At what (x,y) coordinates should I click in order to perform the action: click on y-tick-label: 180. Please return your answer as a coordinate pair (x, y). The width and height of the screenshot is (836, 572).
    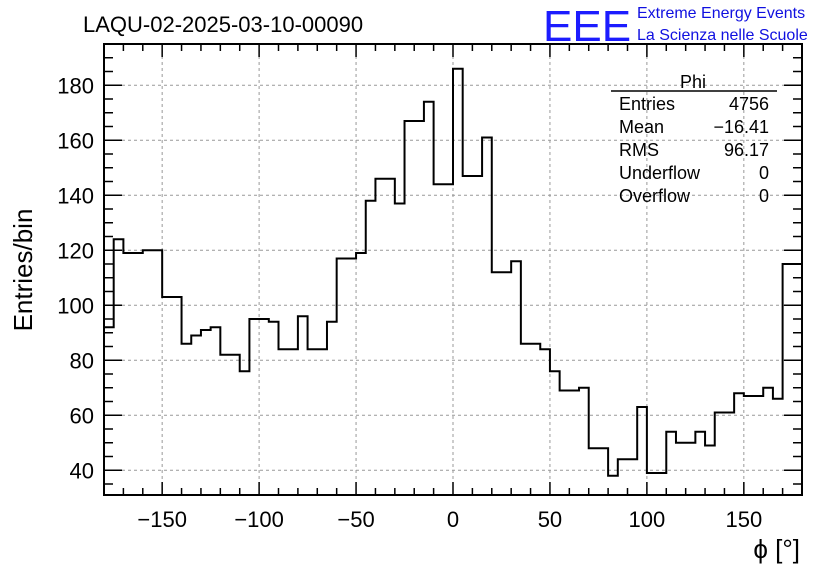
    Looking at the image, I should click on (75, 85).